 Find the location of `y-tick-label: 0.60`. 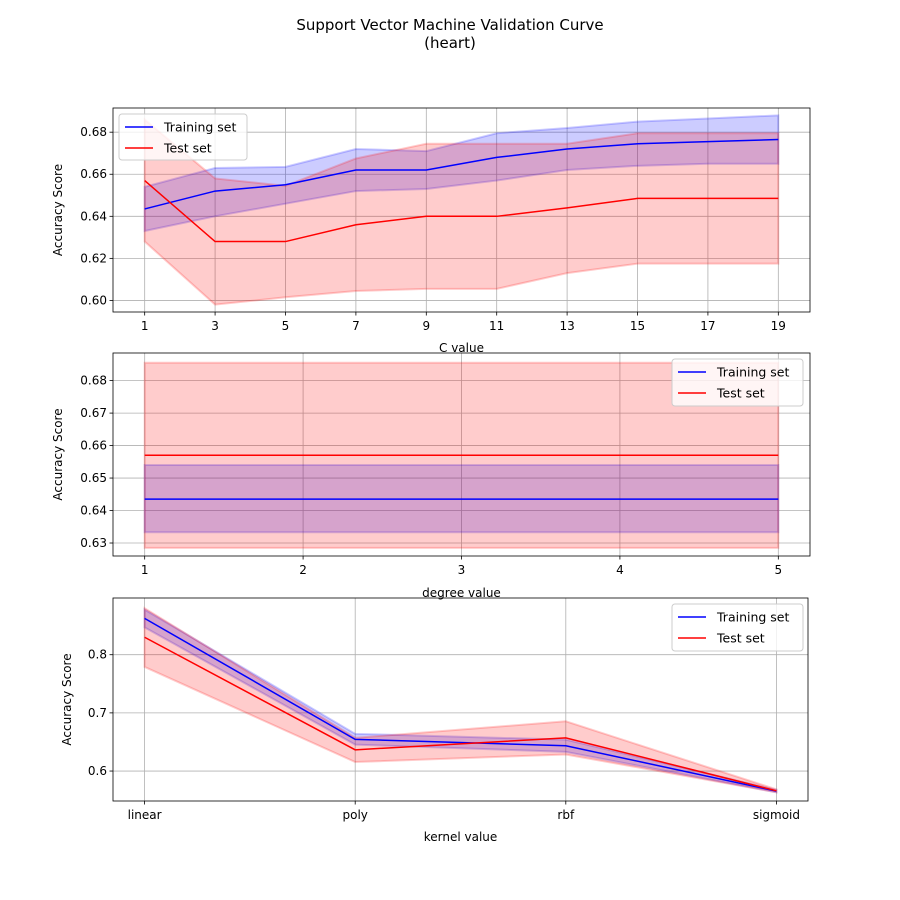

y-tick-label: 0.60 is located at coordinates (93, 300).